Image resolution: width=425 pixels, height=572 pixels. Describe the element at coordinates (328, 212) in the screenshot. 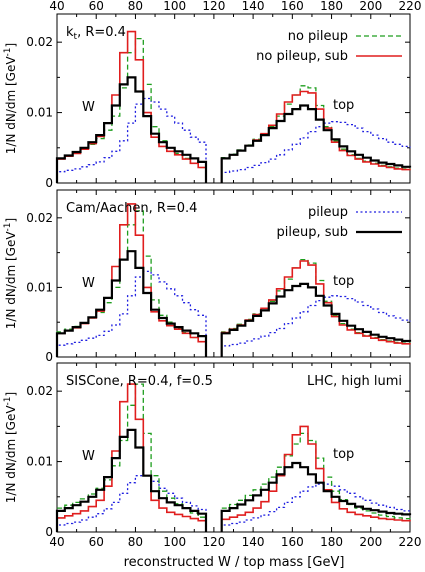

I see `legend-label: pileup` at that location.